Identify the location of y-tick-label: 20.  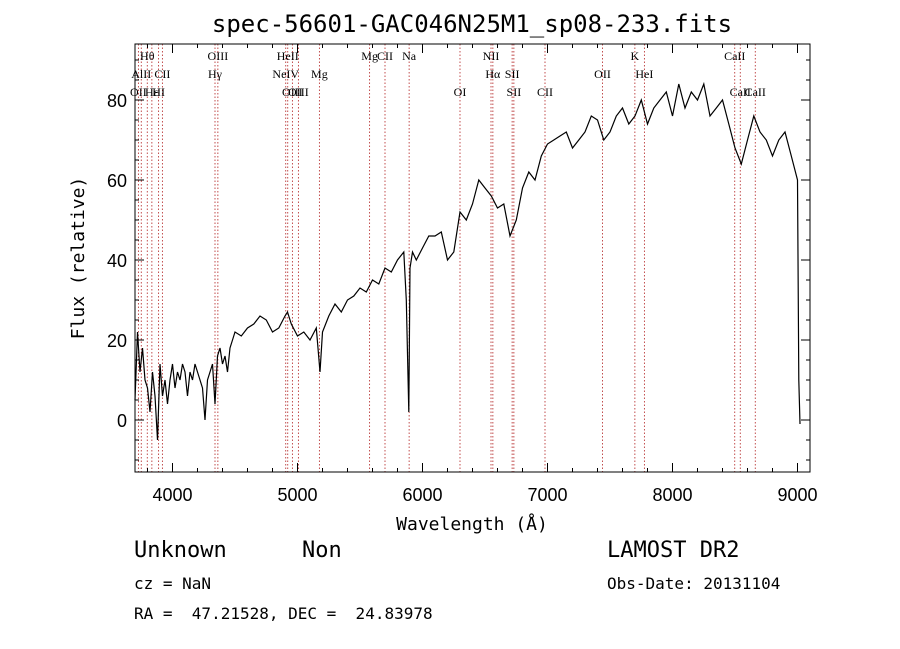
(117, 341).